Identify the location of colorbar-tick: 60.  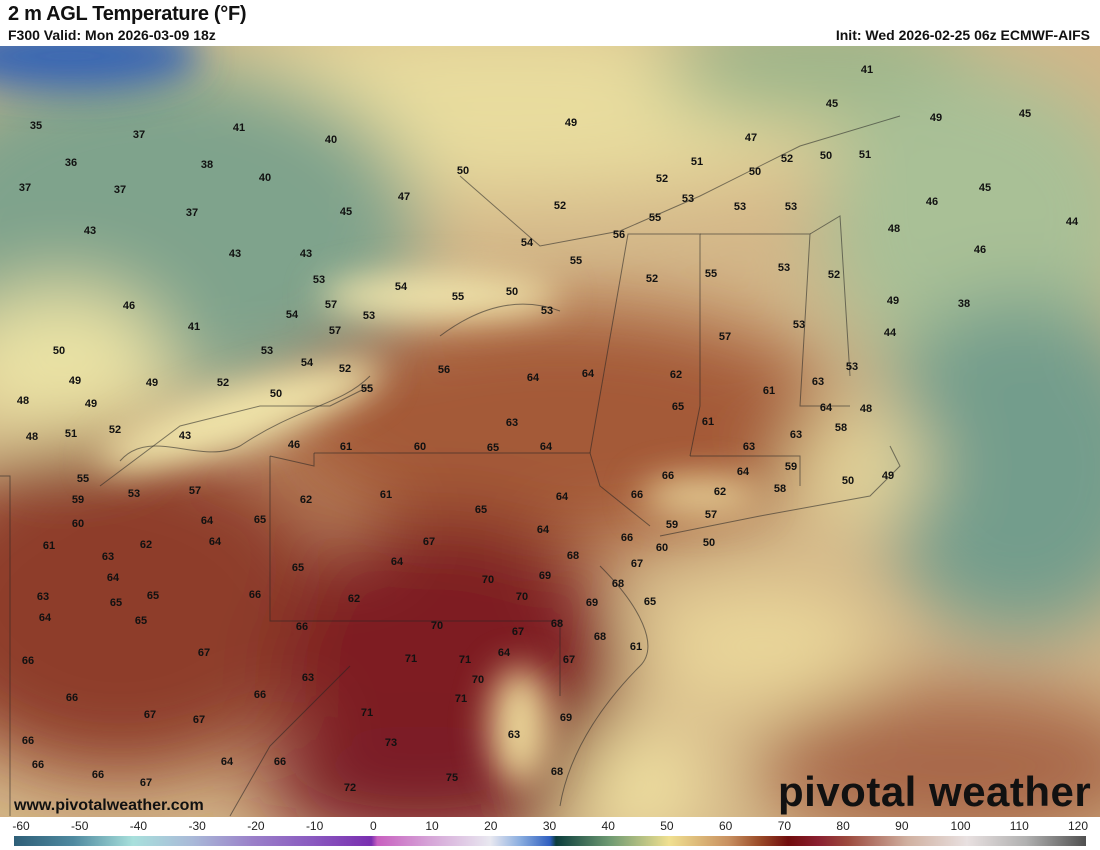
(725, 826).